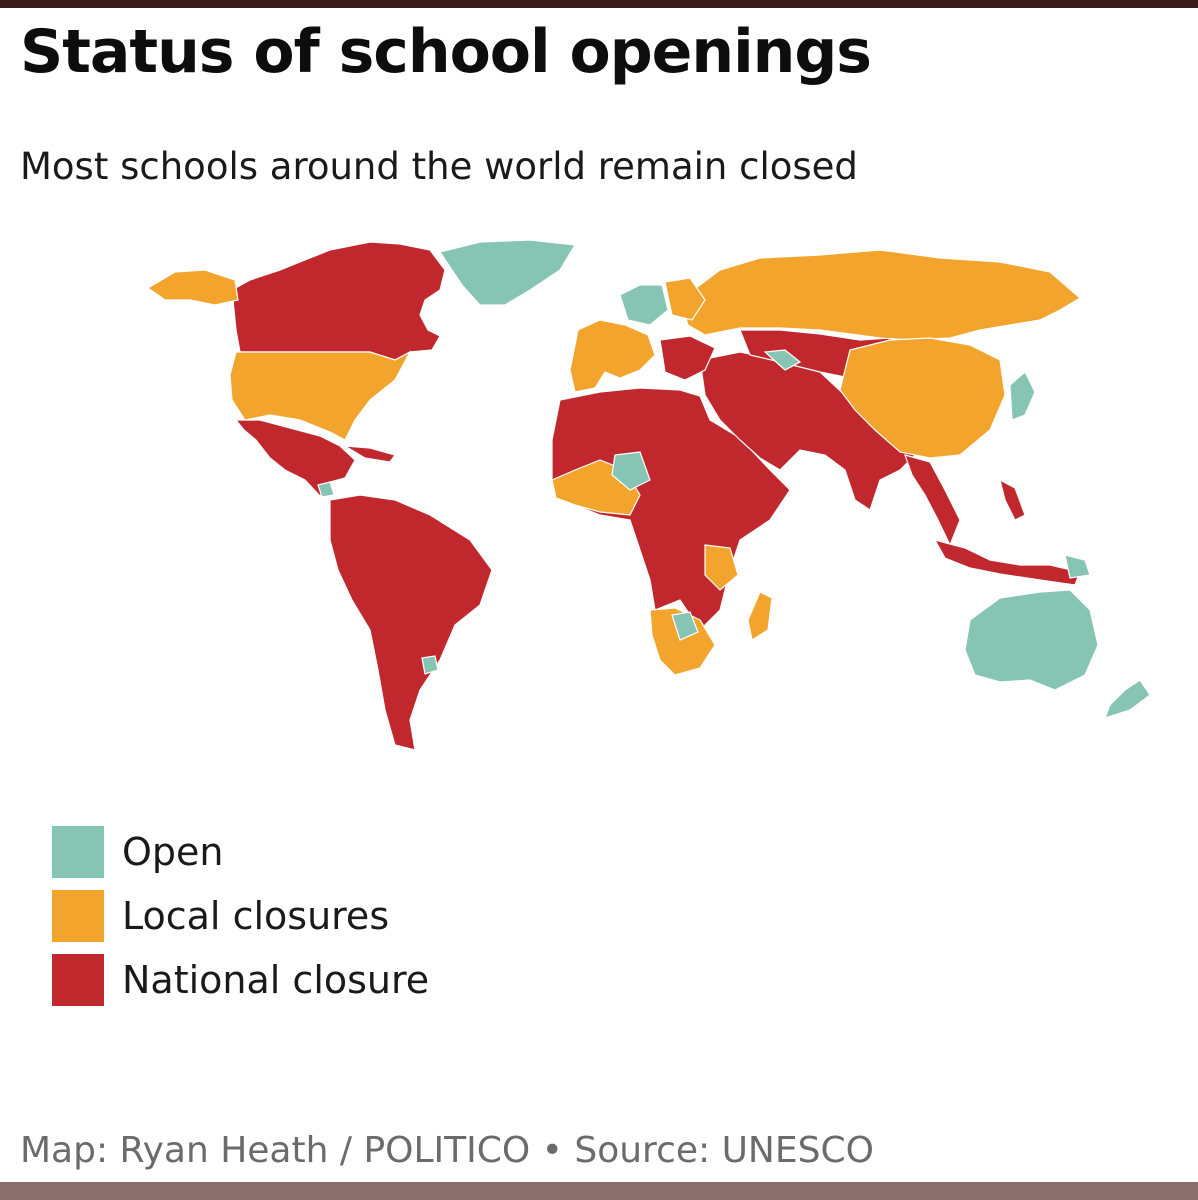  What do you see at coordinates (256, 916) in the screenshot?
I see `legend-label: Local closures` at bounding box center [256, 916].